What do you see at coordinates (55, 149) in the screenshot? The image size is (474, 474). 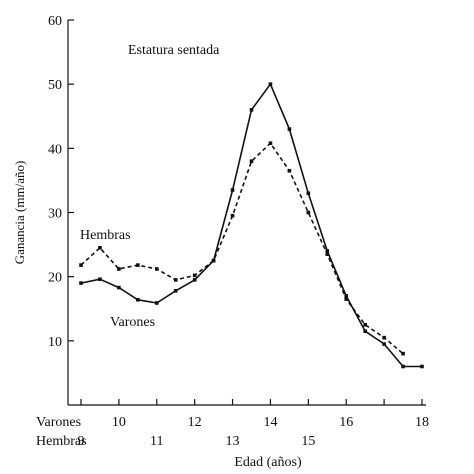 I see `y-tick-label: 40` at bounding box center [55, 149].